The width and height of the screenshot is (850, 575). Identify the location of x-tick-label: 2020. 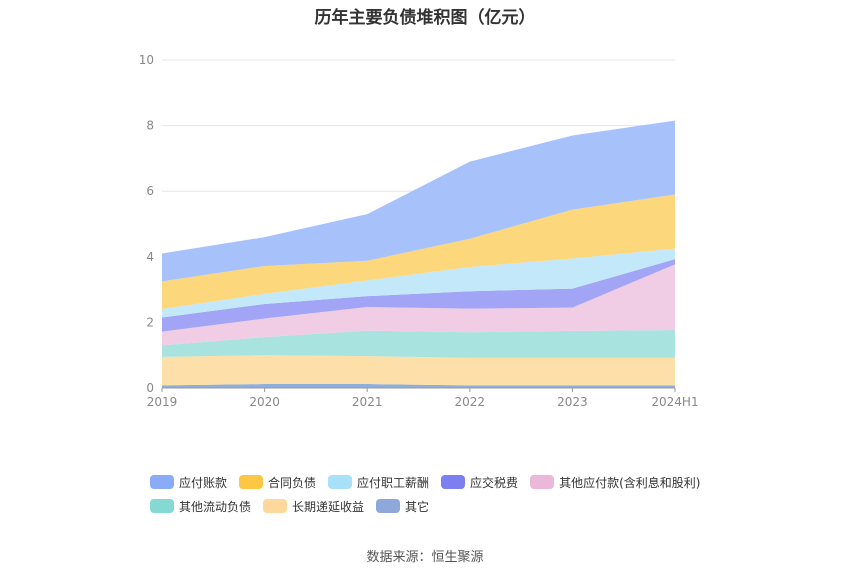
(264, 402).